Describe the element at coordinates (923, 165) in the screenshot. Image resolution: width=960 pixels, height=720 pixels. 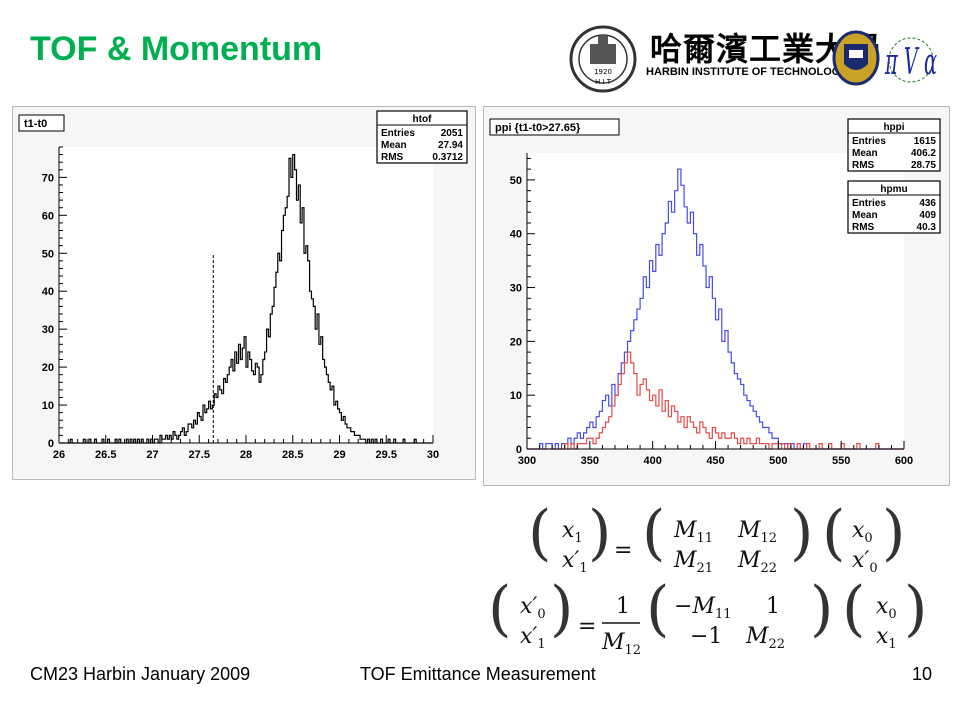
I see `stats-value: 28.75` at that location.